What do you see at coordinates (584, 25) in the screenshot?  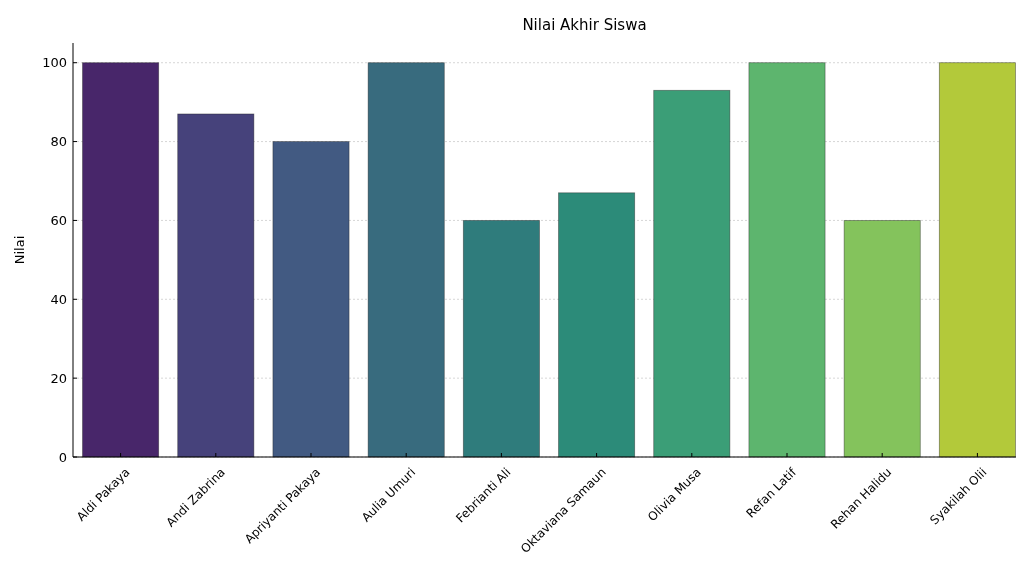 I see `chart-title: Nilai Akhir Siswa` at bounding box center [584, 25].